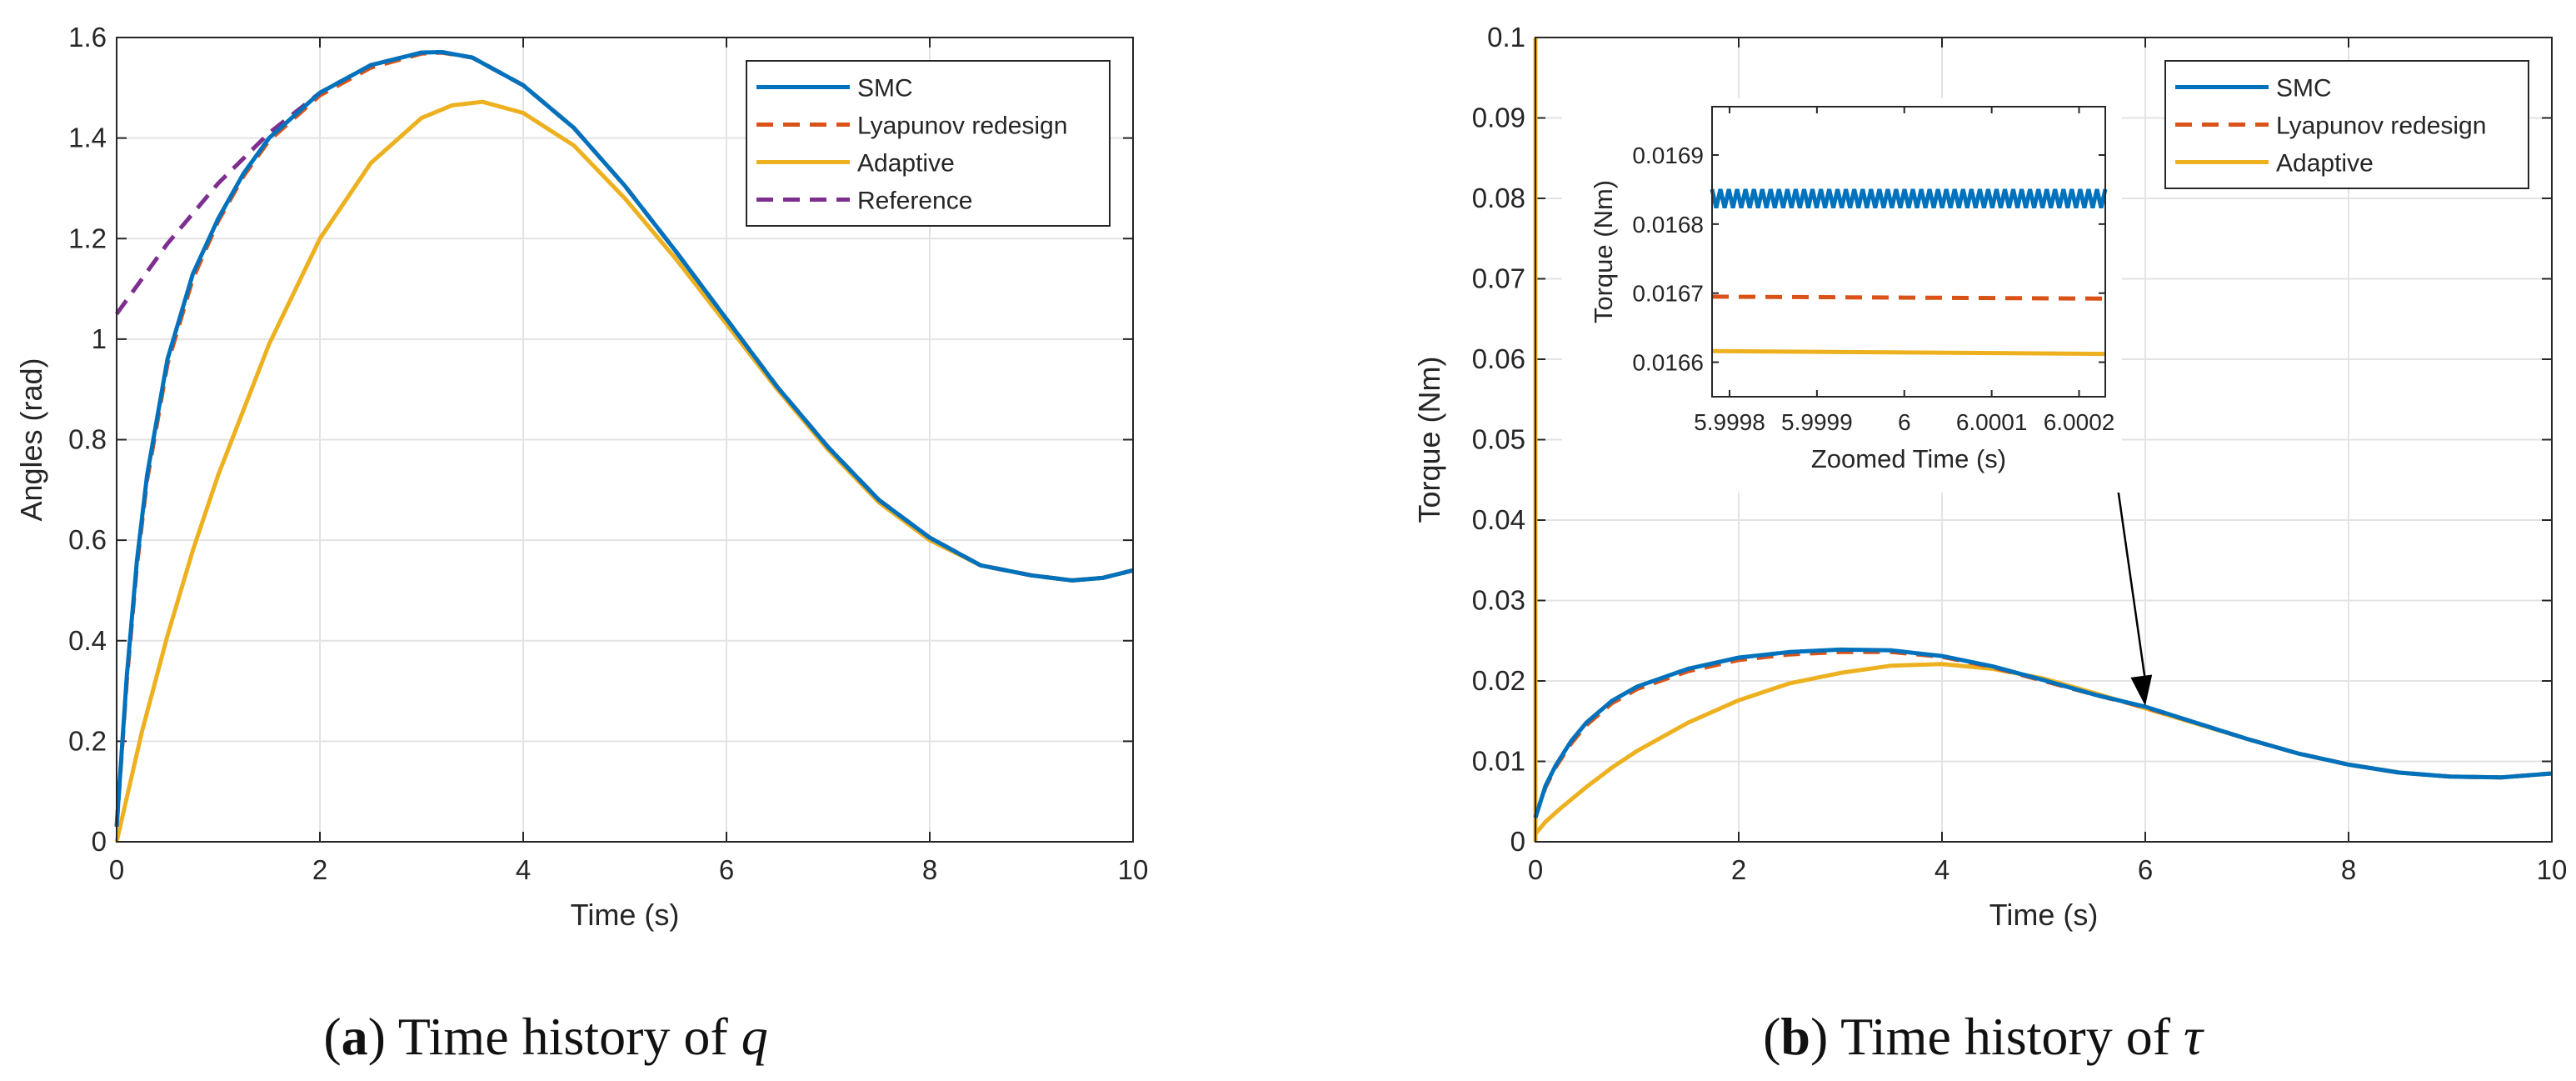  I want to click on panel-b-inset-axes-frame, so click(1908, 252).